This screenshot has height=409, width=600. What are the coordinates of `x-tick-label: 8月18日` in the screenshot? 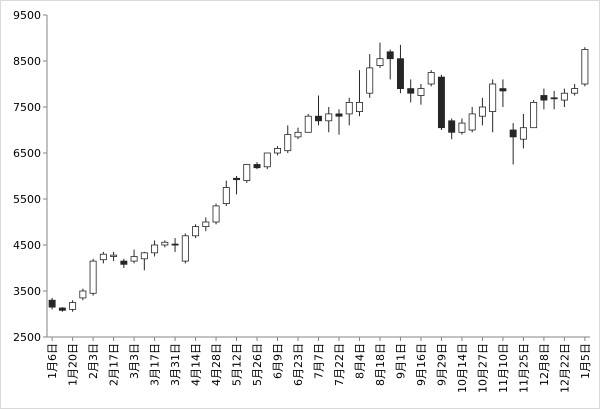 It's located at (380, 364).